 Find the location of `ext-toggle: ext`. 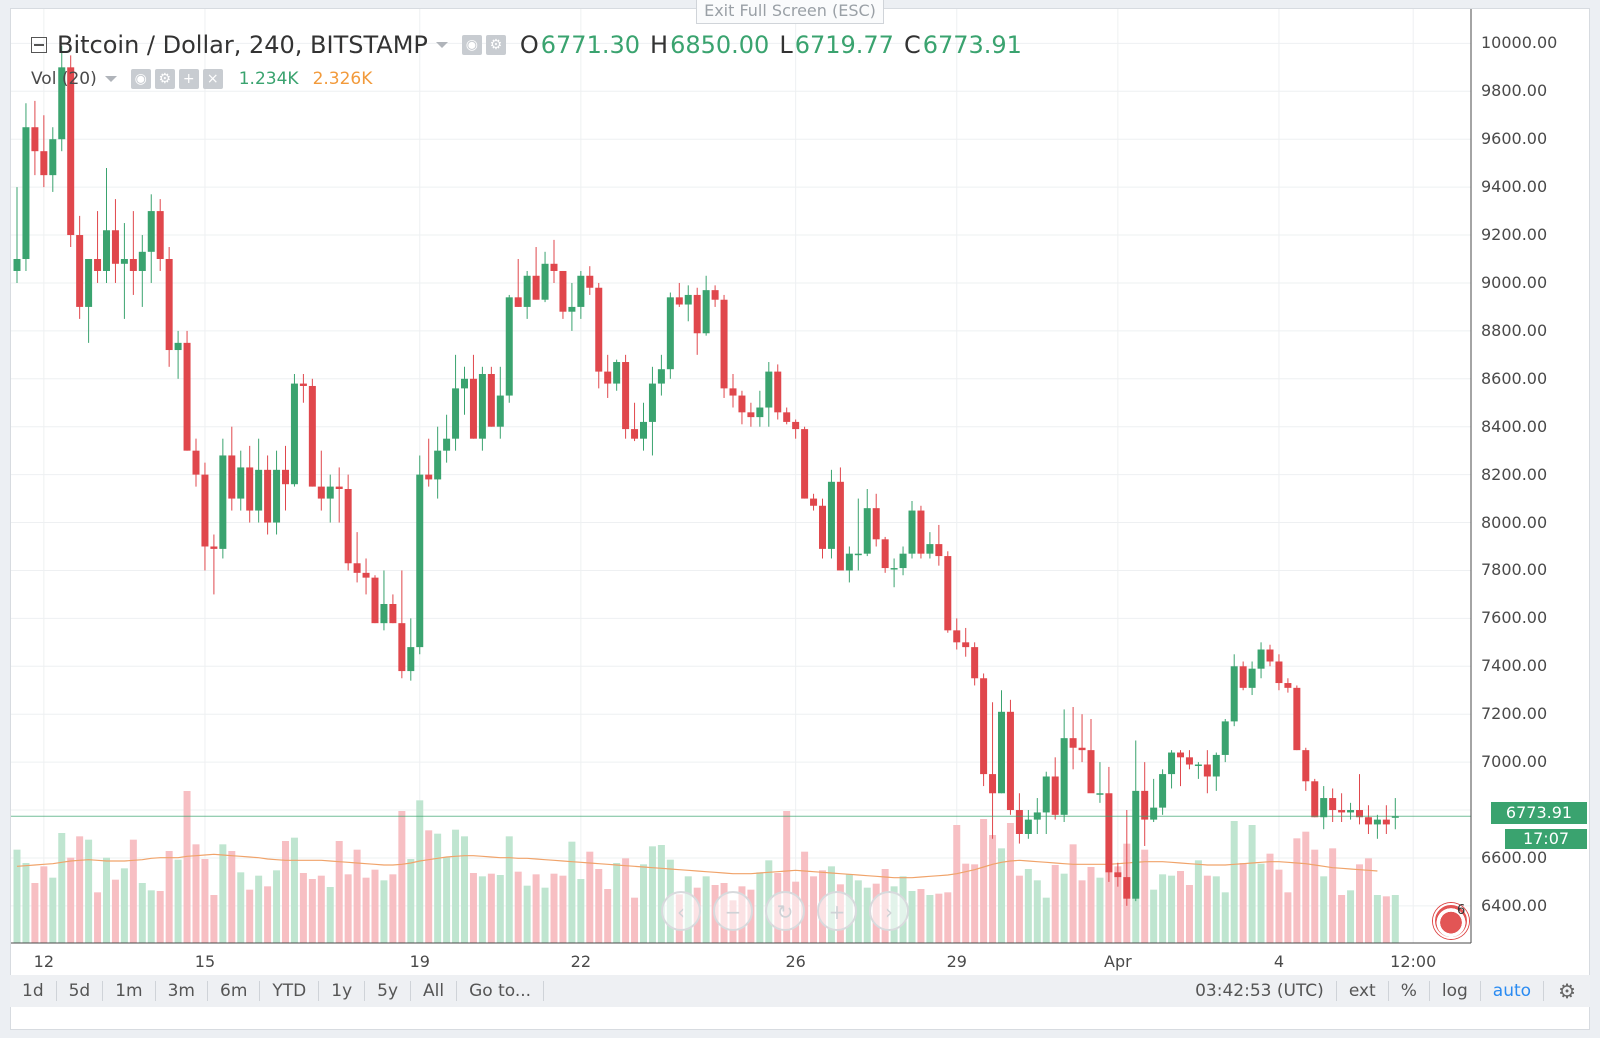

ext-toggle: ext is located at coordinates (1363, 991).